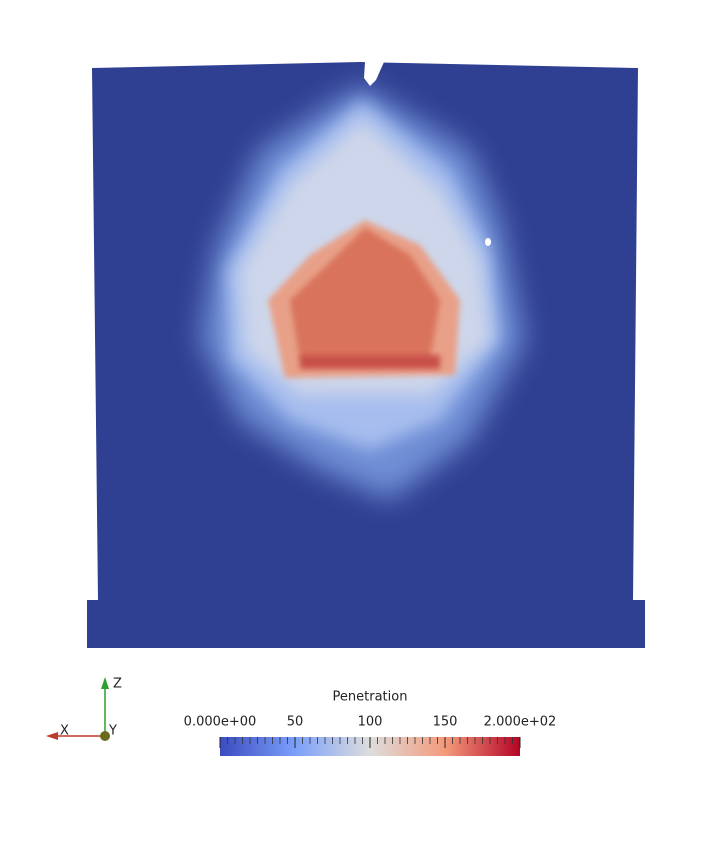 Image resolution: width=714 pixels, height=842 pixels. I want to click on tick-label: 2.000e+02, so click(520, 722).